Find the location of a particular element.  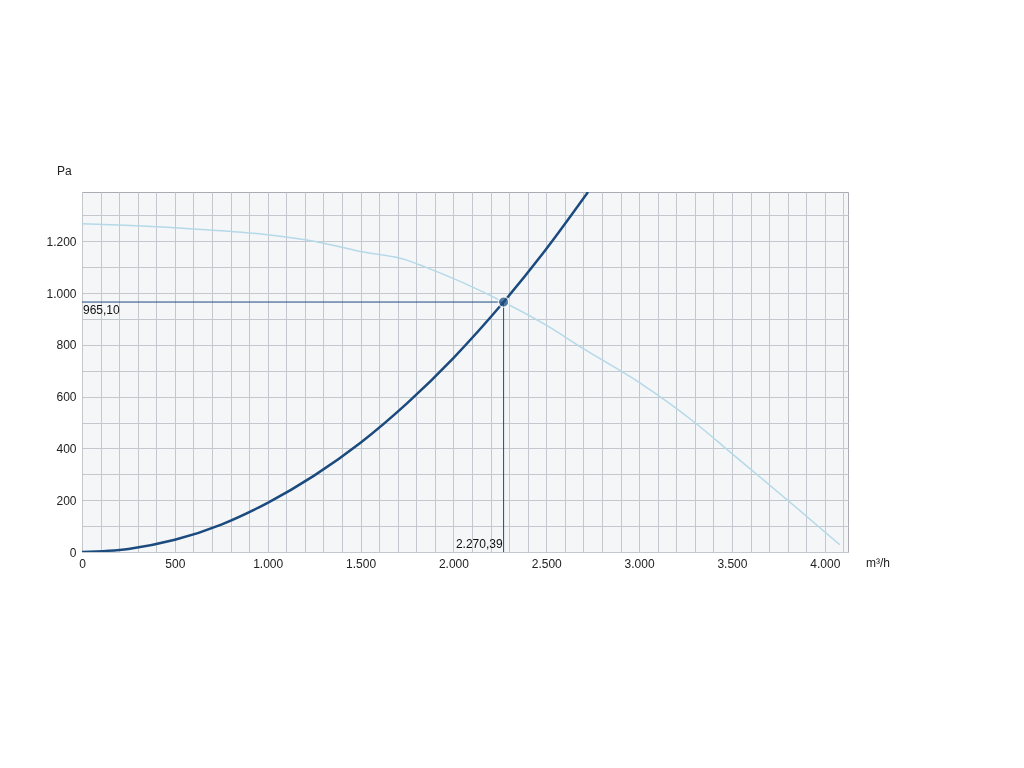

x-tick-label: 3.000 is located at coordinates (639, 563).